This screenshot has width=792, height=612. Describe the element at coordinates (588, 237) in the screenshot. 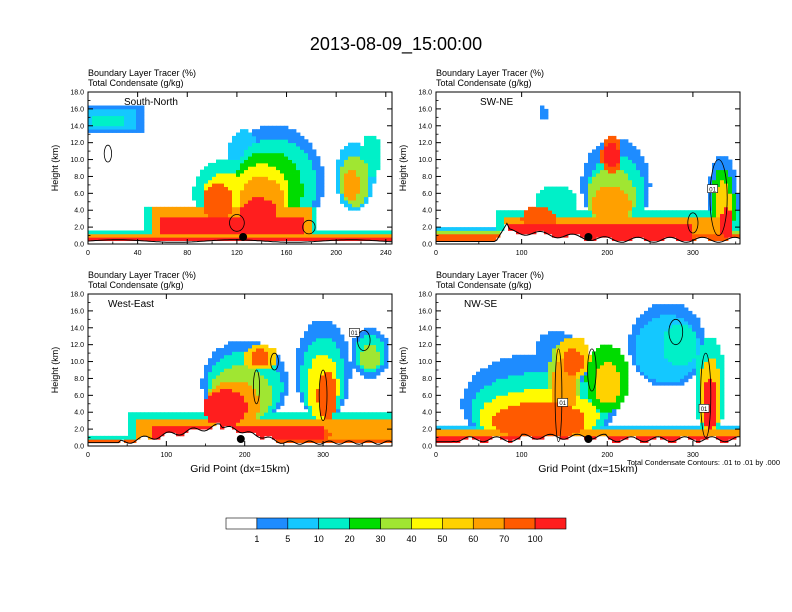

I see `location-marker` at that location.